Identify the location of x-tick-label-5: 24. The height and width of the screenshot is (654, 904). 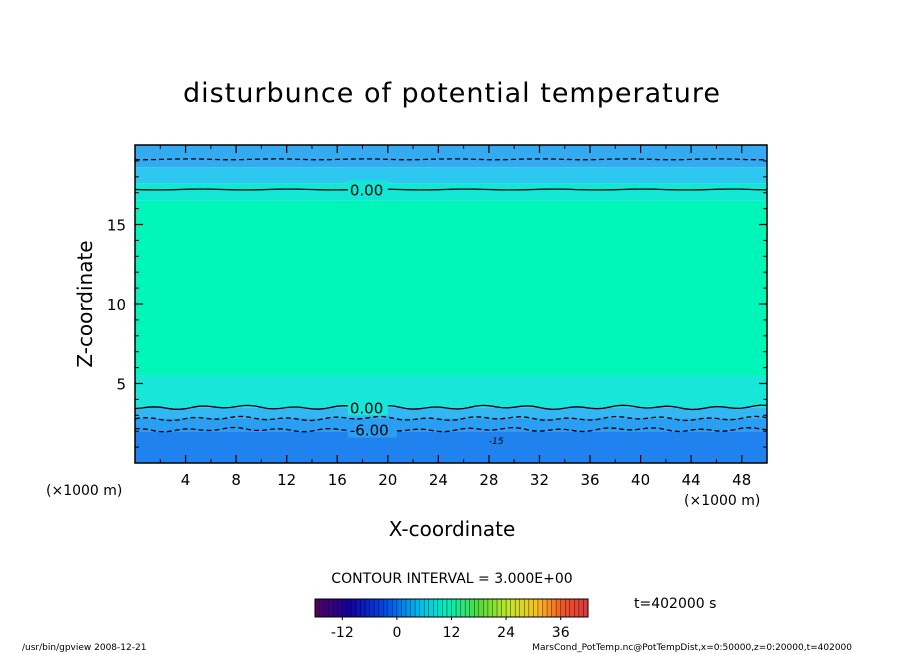
(438, 480).